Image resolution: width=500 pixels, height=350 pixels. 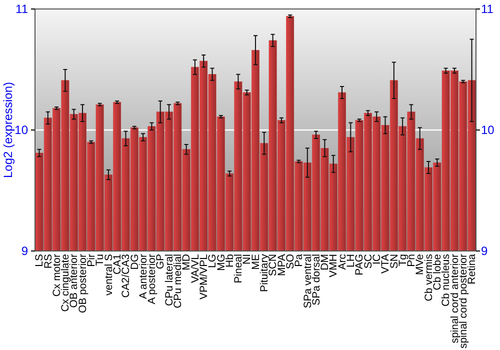 What do you see at coordinates (402, 260) in the screenshot?
I see `x-tick-label: Tg` at bounding box center [402, 260].